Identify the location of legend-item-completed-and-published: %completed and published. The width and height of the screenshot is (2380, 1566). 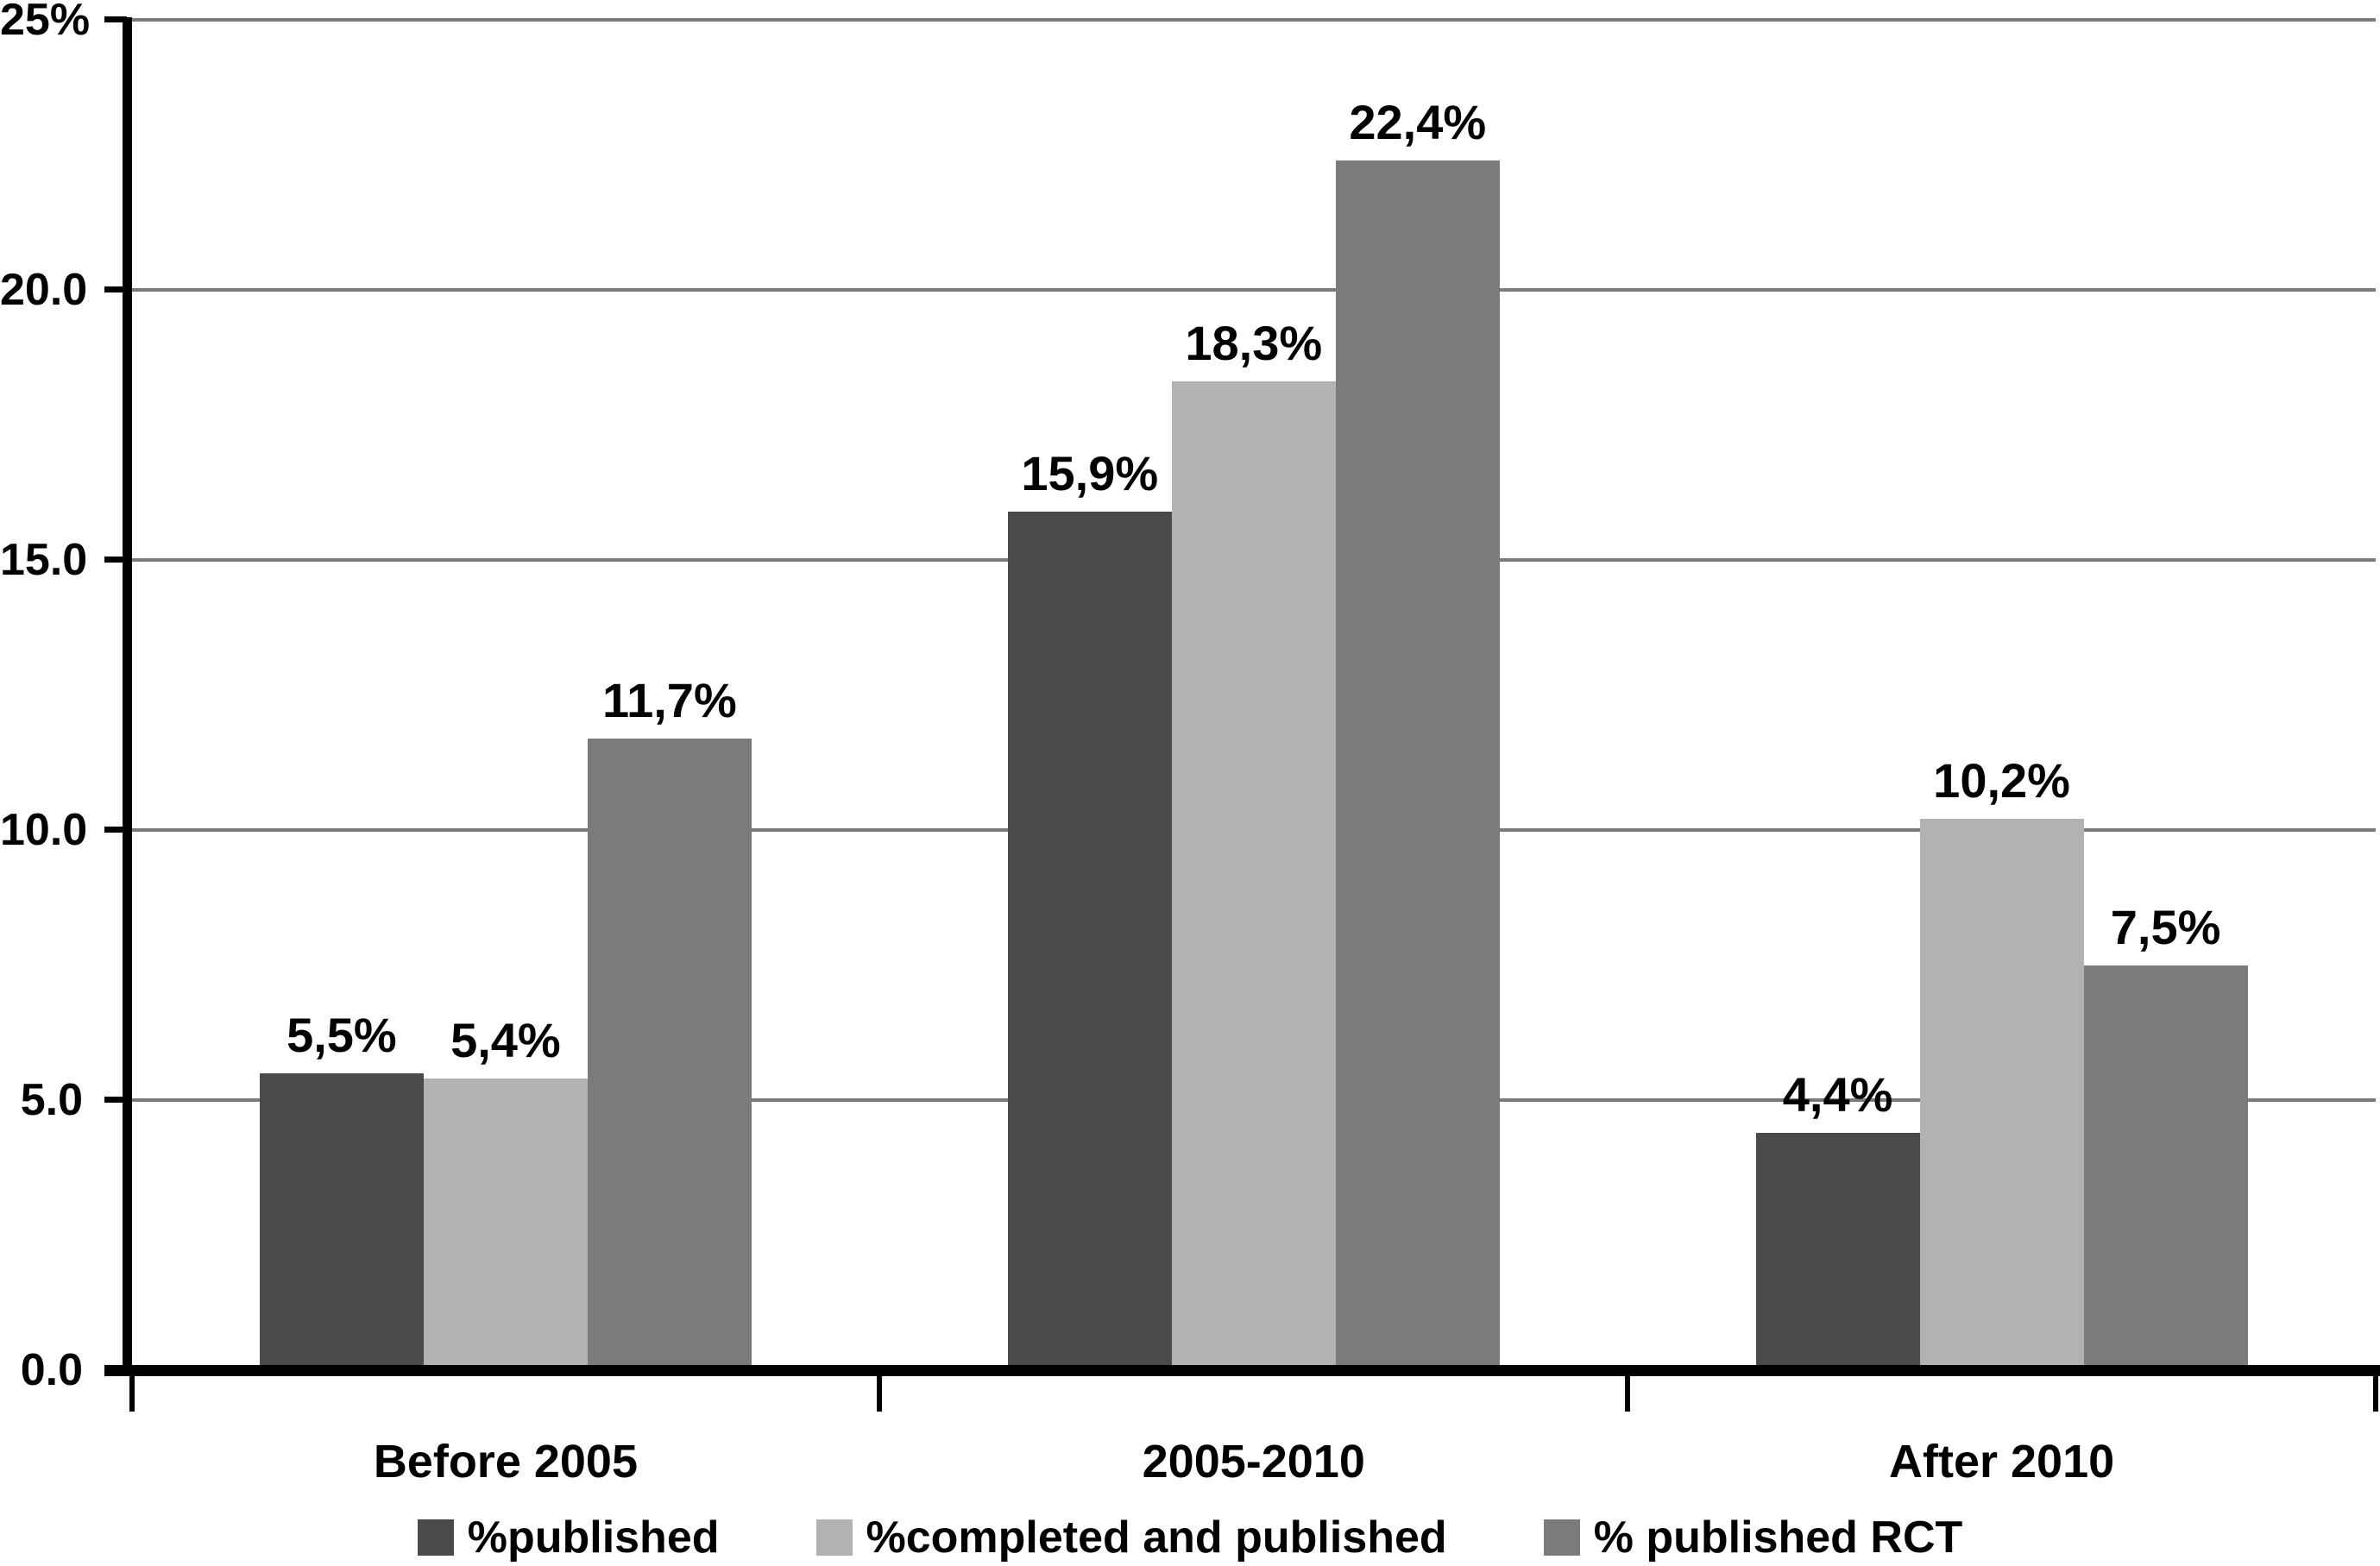
(1131, 1538).